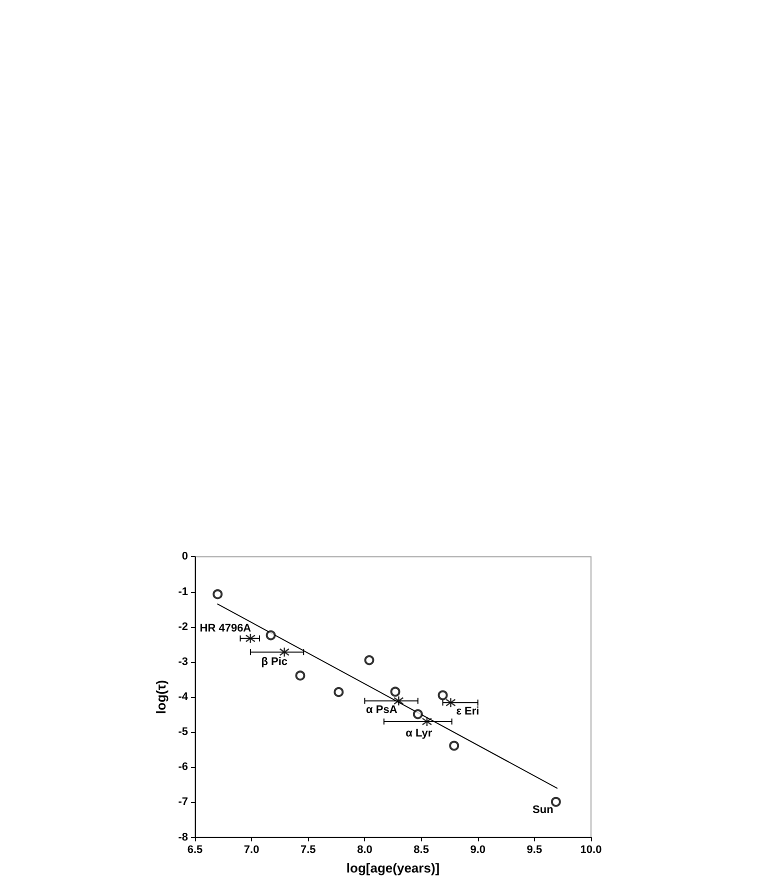 Image resolution: width=764 pixels, height=891 pixels. I want to click on x-tick-label: 9.5, so click(534, 850).